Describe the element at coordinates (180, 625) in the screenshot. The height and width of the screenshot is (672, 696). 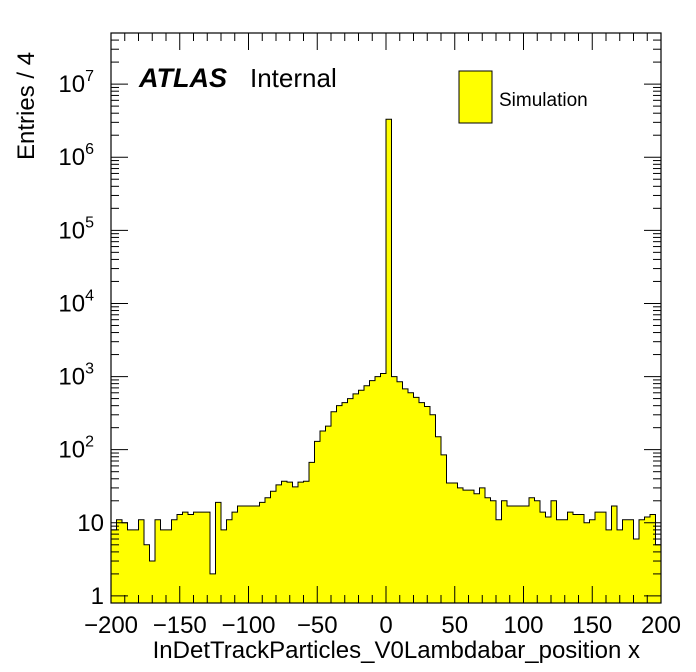
I see `x-tick-label: −150` at that location.